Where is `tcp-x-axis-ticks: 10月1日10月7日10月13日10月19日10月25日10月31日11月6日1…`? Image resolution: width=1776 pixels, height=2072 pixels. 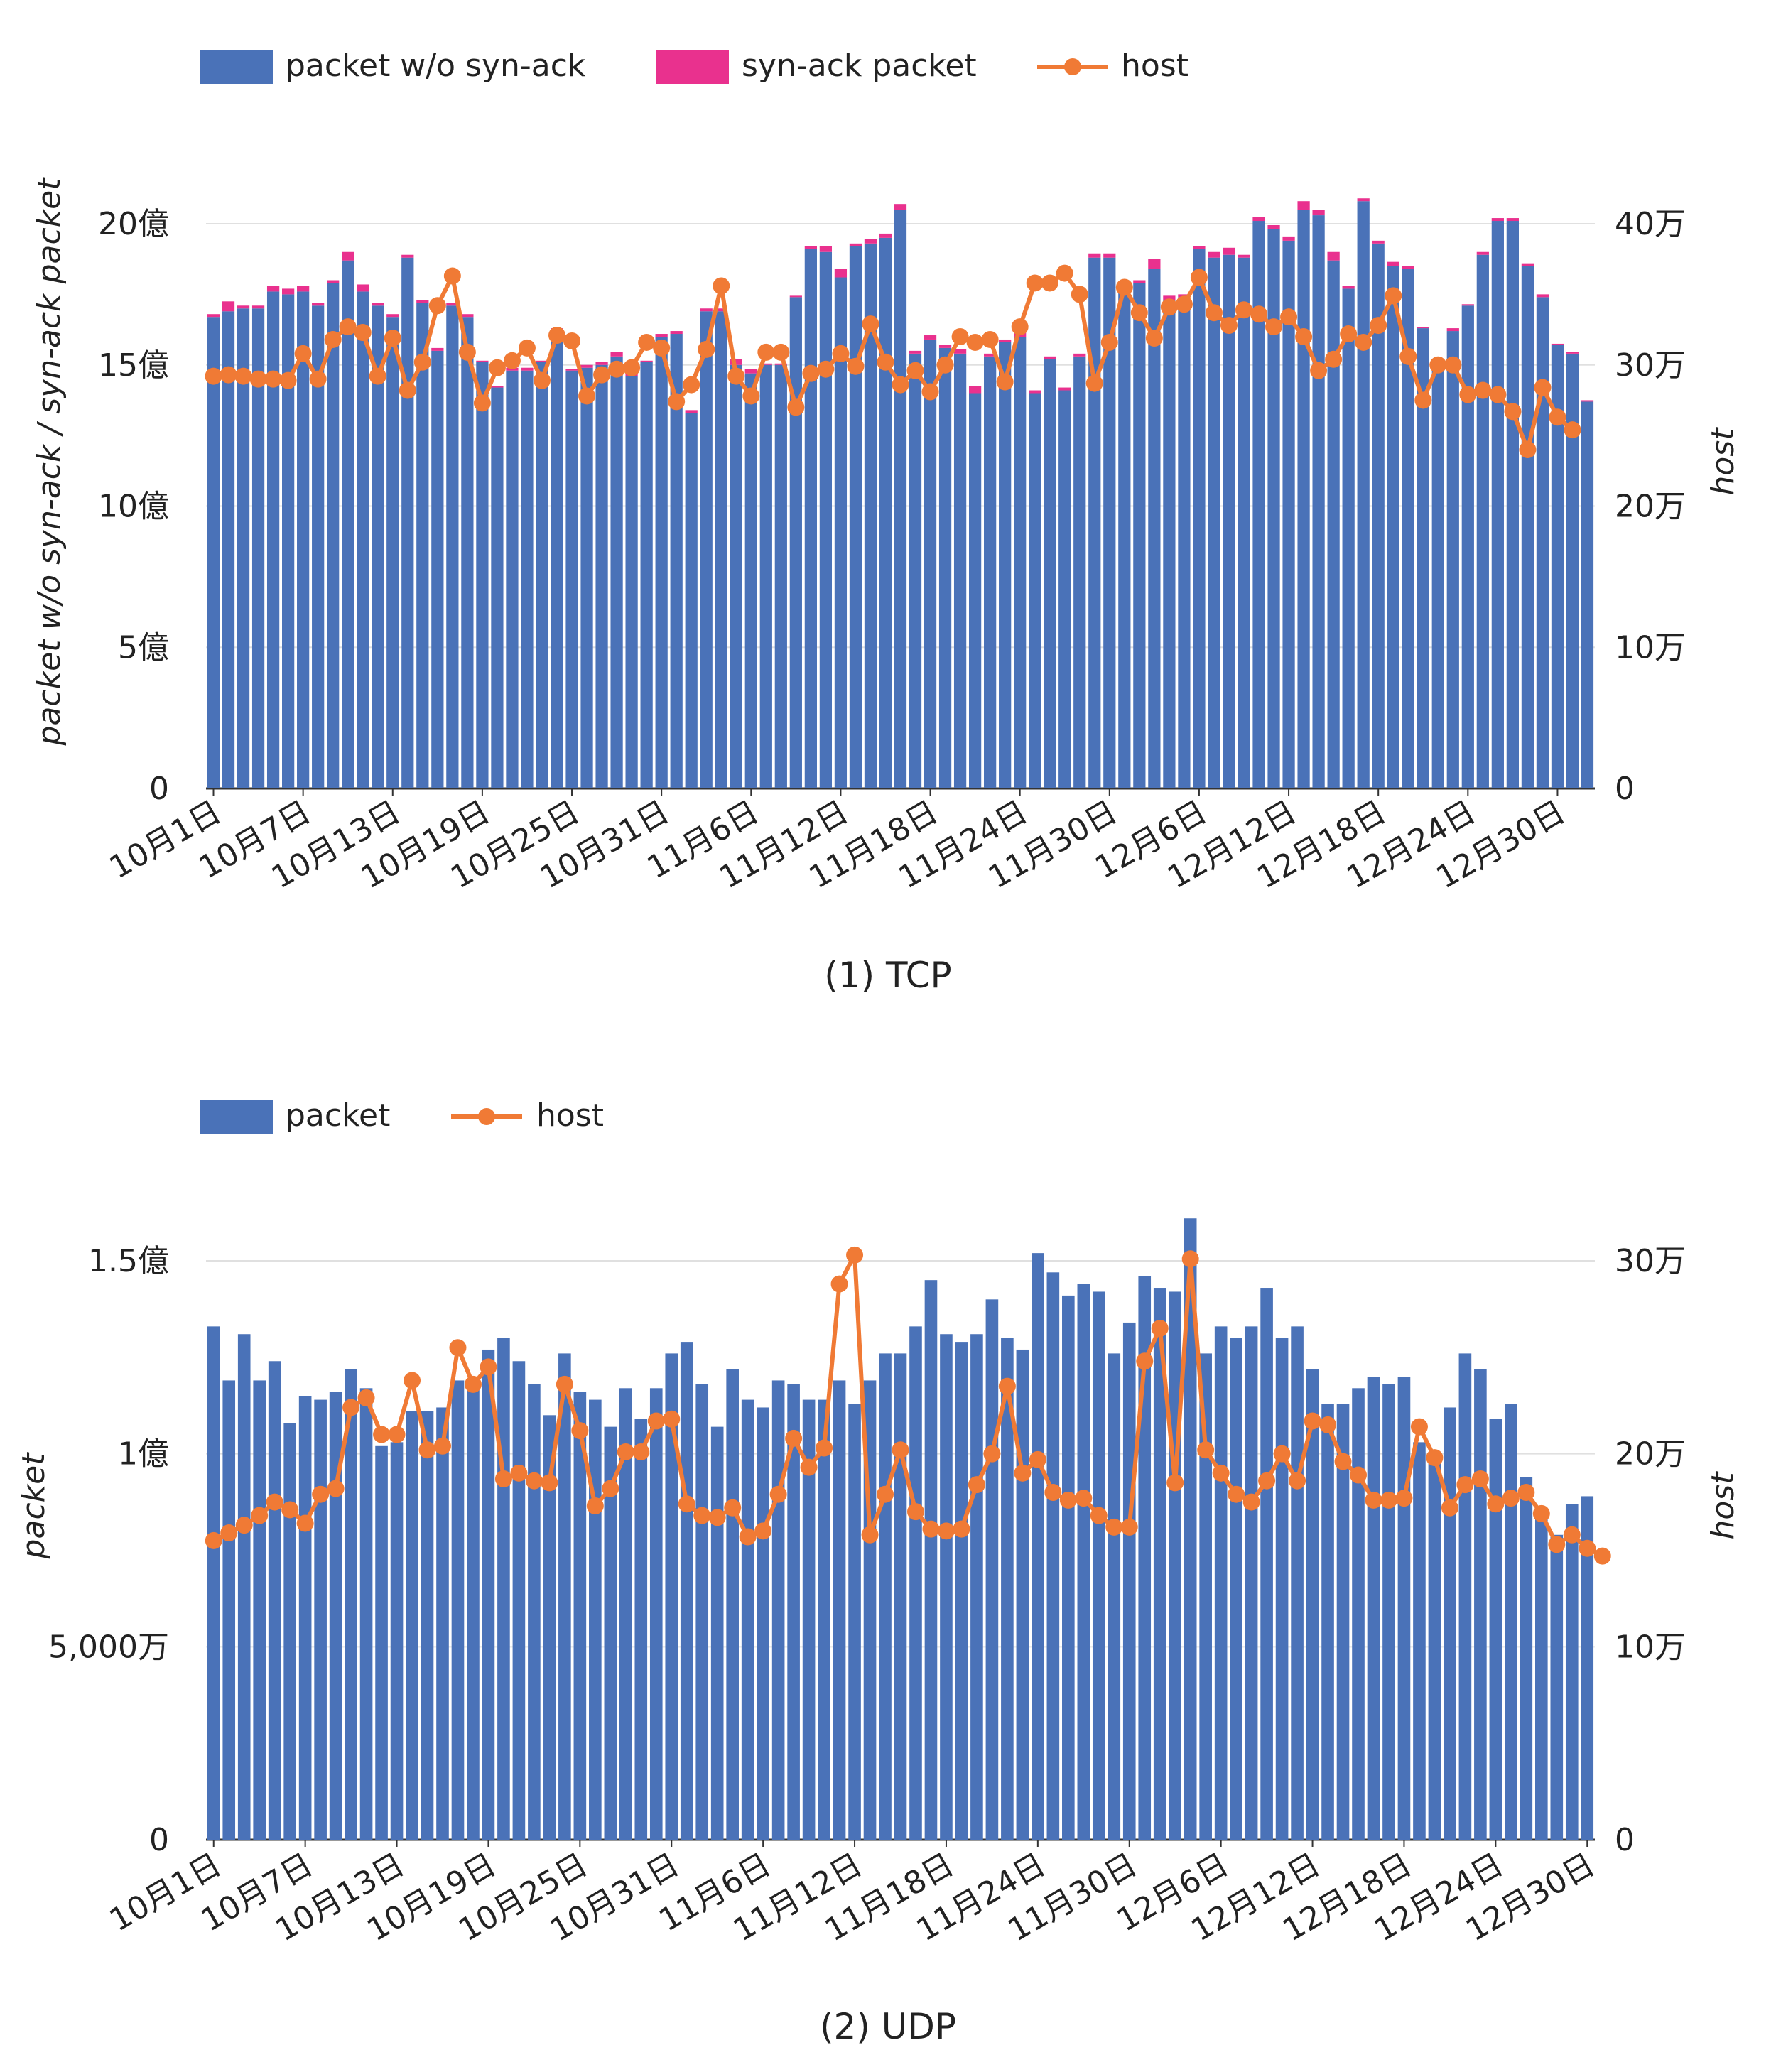
tcp-x-axis-ticks: 10月1日10月7日10月13日10月19日10月25日10月31日11月6日1… is located at coordinates (837, 842).